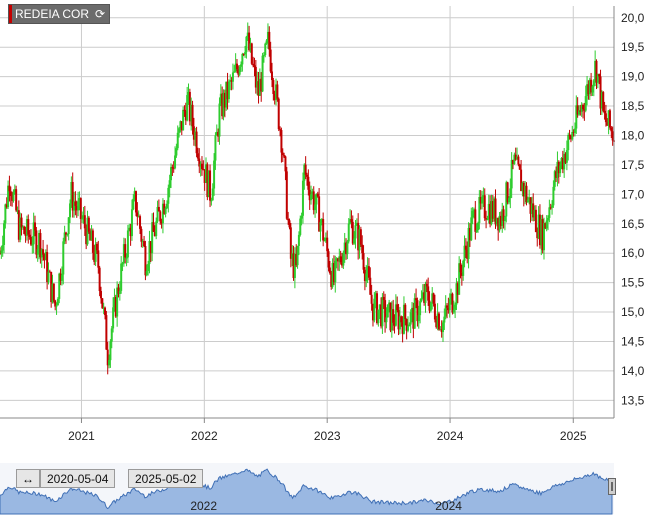 The height and width of the screenshot is (519, 657). Describe the element at coordinates (81, 436) in the screenshot. I see `x-tick-label: 2021` at that location.